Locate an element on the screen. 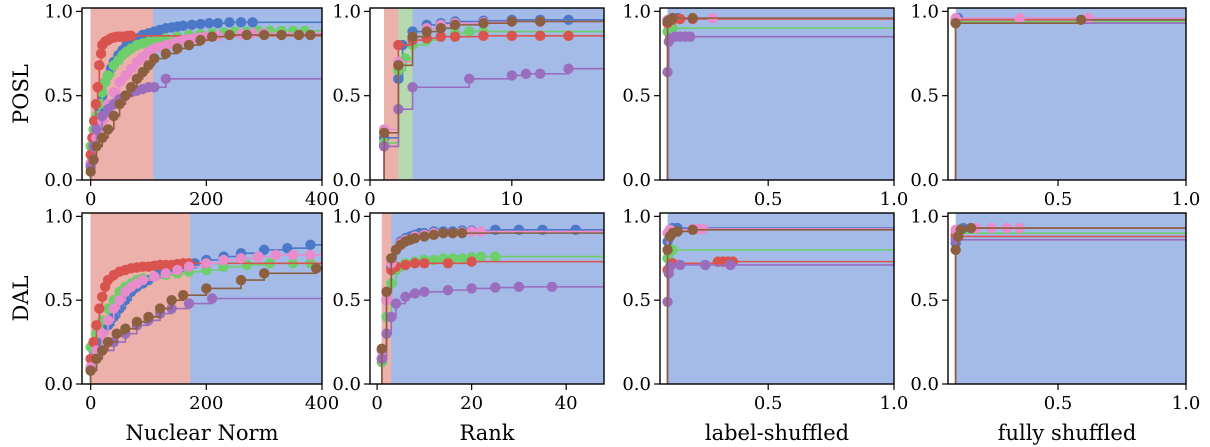 This screenshot has width=1210, height=447. panel-6: 0.0 0.5 1.0 0.5 1.0 label-shuffled is located at coordinates (765, 325).